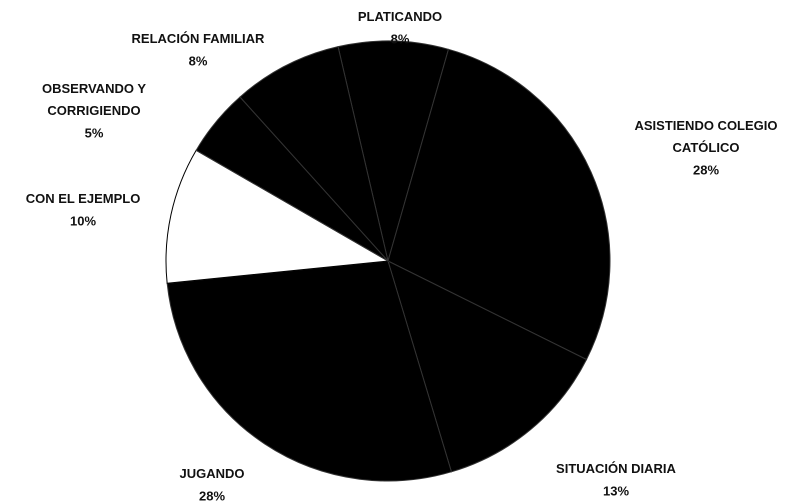  Describe the element at coordinates (616, 490) in the screenshot. I see `slice-value-label: 13%` at that location.